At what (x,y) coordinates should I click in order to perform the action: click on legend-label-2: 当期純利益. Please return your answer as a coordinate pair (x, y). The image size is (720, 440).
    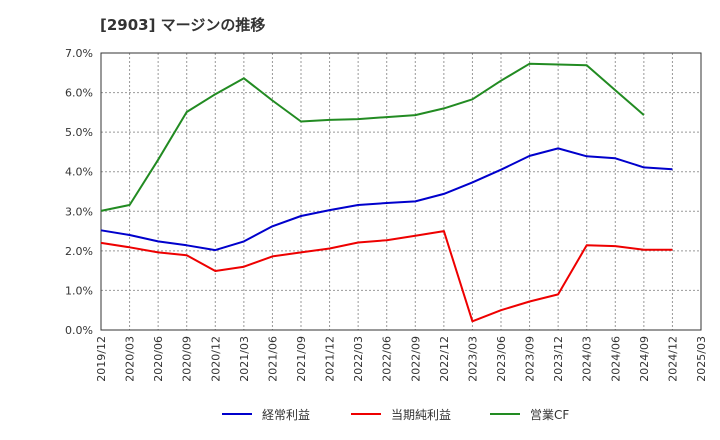
    Looking at the image, I should click on (421, 415).